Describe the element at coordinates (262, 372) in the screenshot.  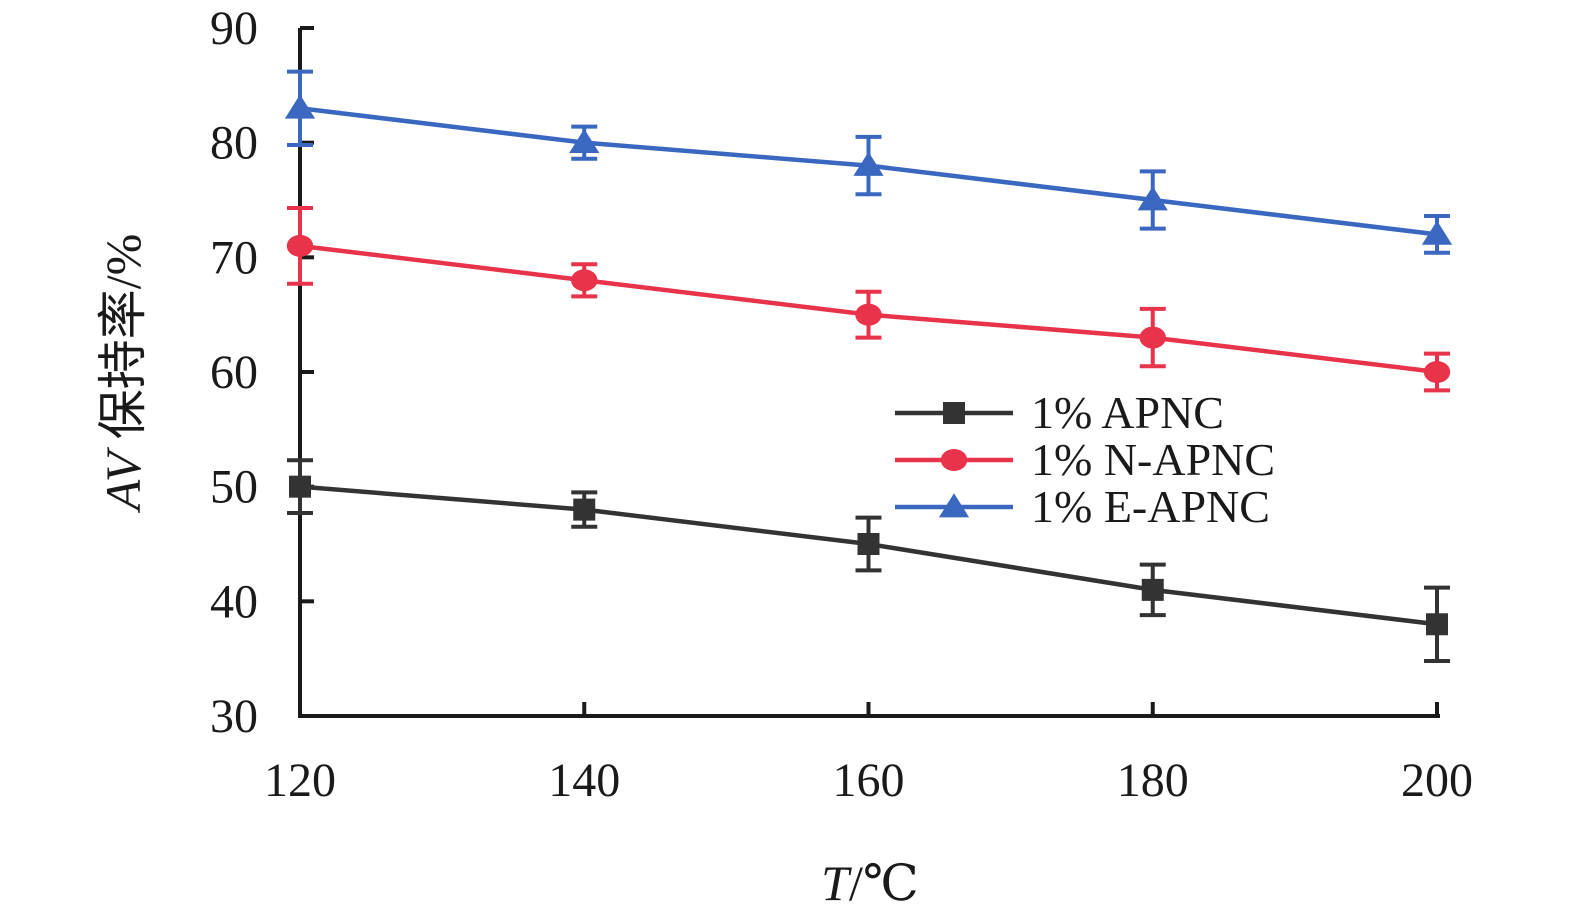
I see `y-ticks: 30 40 50 60 70 80 90` at that location.